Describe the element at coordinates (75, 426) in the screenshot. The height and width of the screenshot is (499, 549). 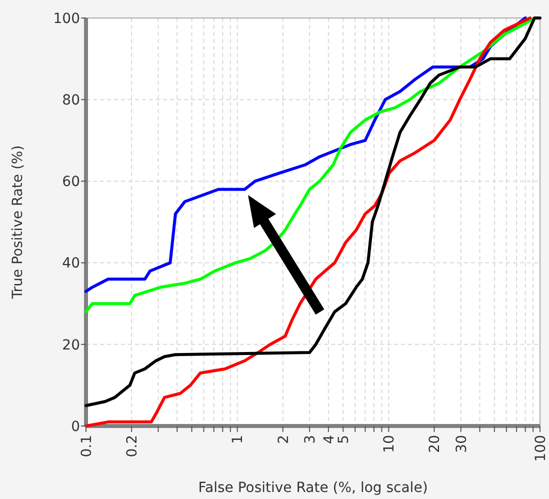
I see `y-tick-label: 0` at that location.